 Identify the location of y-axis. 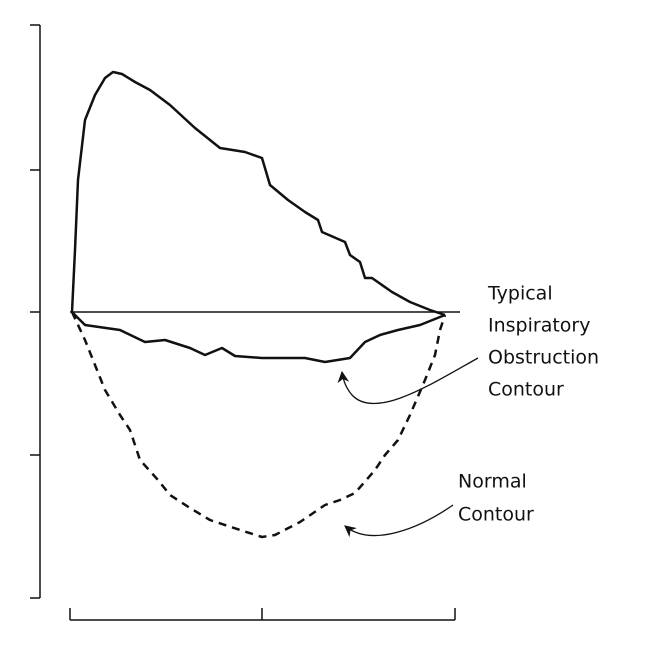
(35, 311).